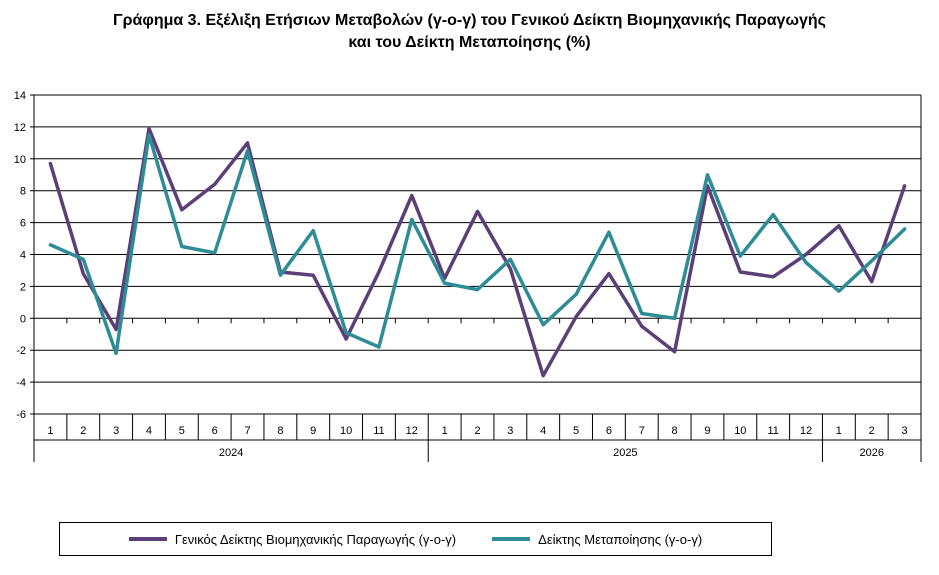  I want to click on y-tick-label: 4, so click(23, 256).